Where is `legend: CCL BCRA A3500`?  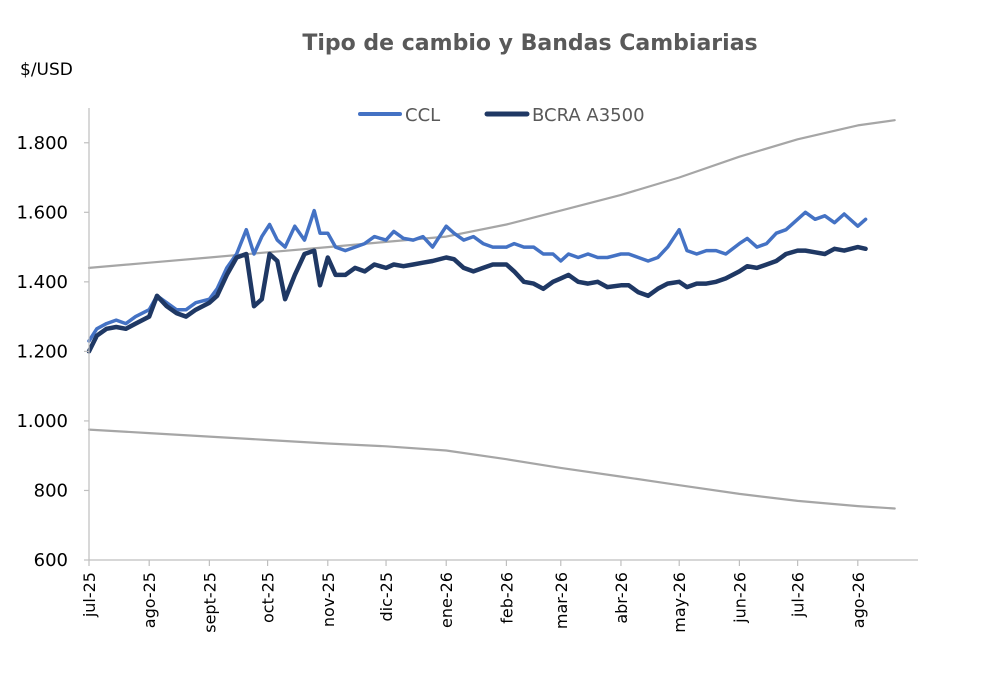
legend: CCL BCRA A3500 is located at coordinates (501, 115).